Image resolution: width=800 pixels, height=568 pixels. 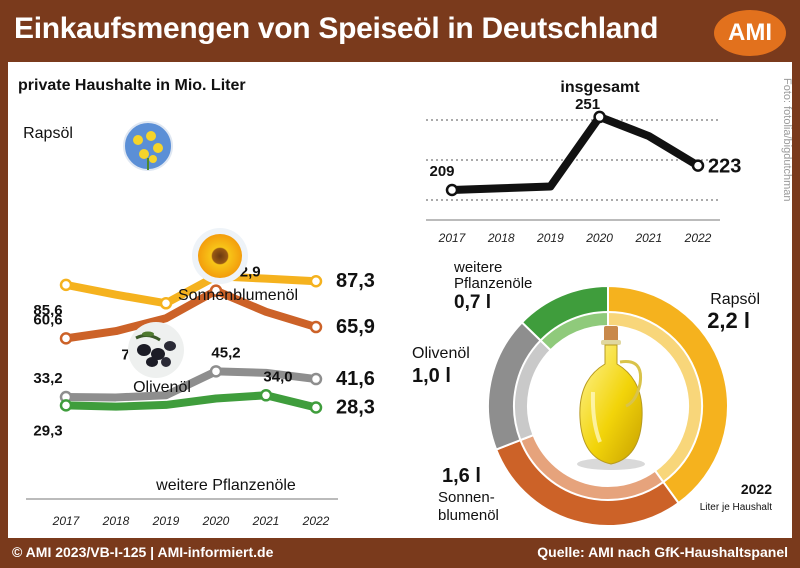 I want to click on series-line-weitere-pflanzenoele, so click(x=191, y=401).